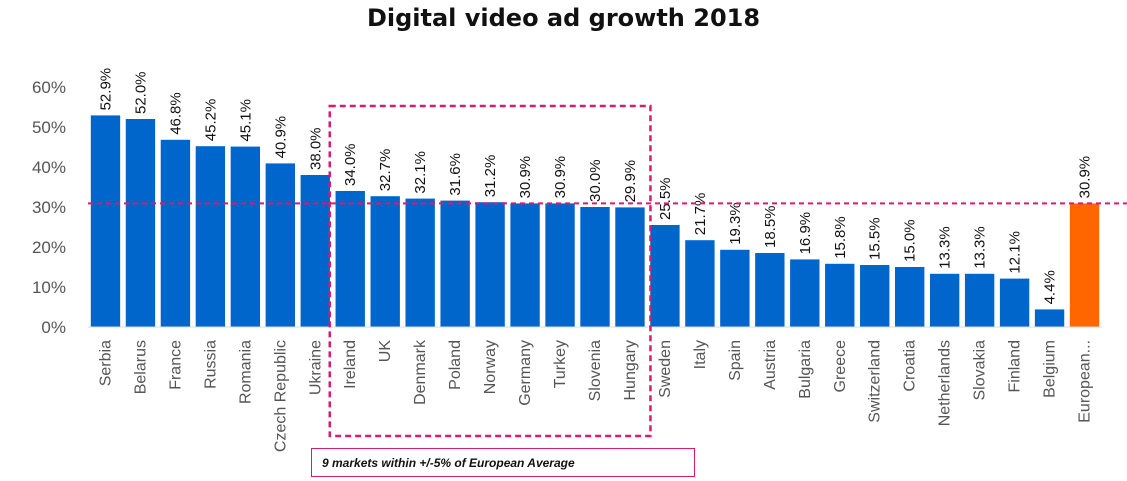  Describe the element at coordinates (910, 240) in the screenshot. I see `data-label: 15.0%` at that location.